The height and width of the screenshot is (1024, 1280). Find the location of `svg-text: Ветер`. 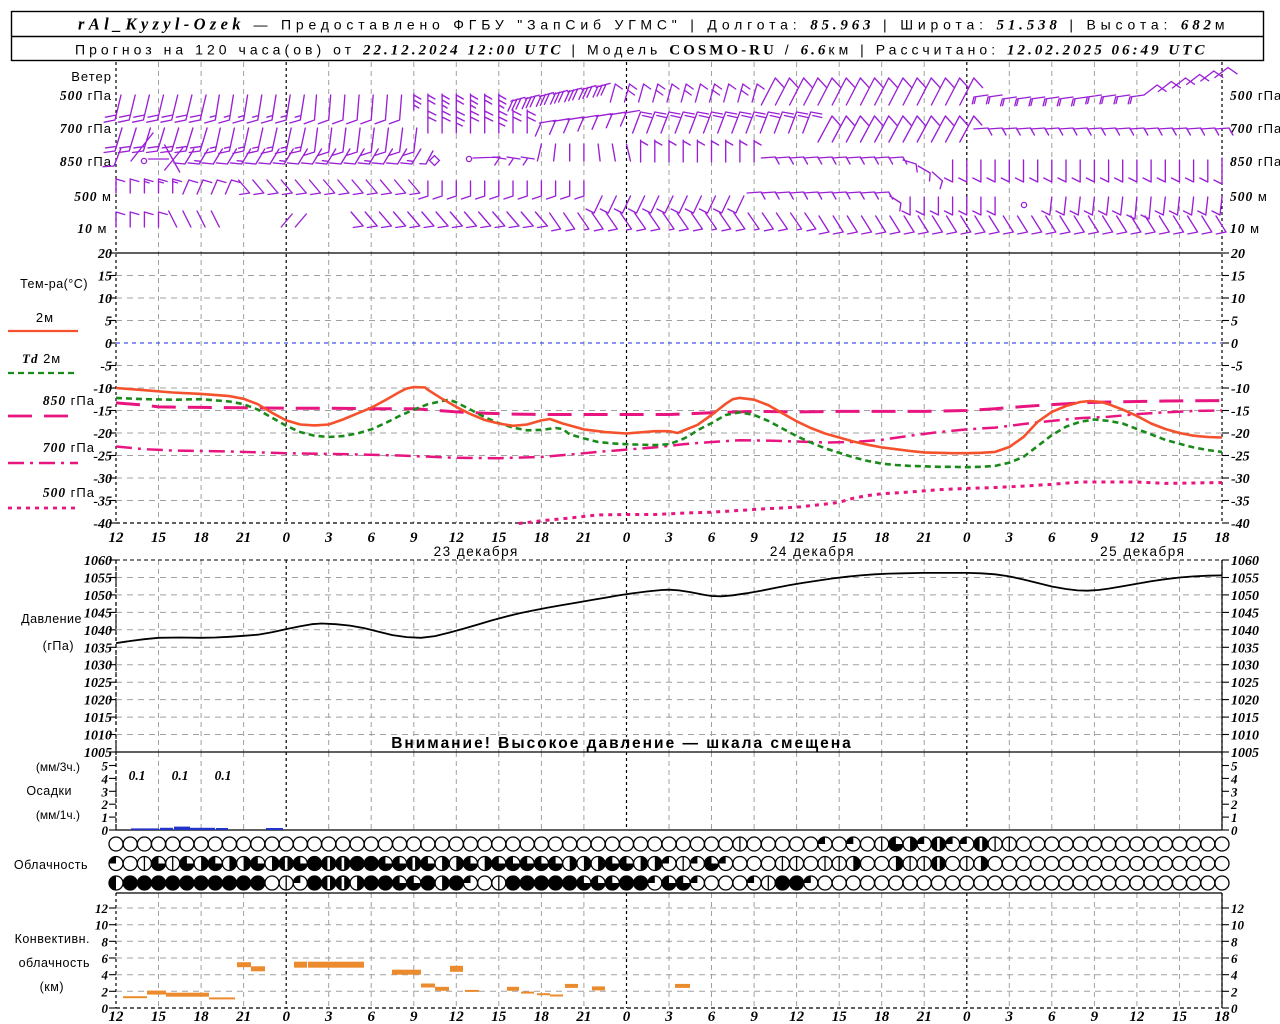

svg-text: Ветер is located at coordinates (91, 76).